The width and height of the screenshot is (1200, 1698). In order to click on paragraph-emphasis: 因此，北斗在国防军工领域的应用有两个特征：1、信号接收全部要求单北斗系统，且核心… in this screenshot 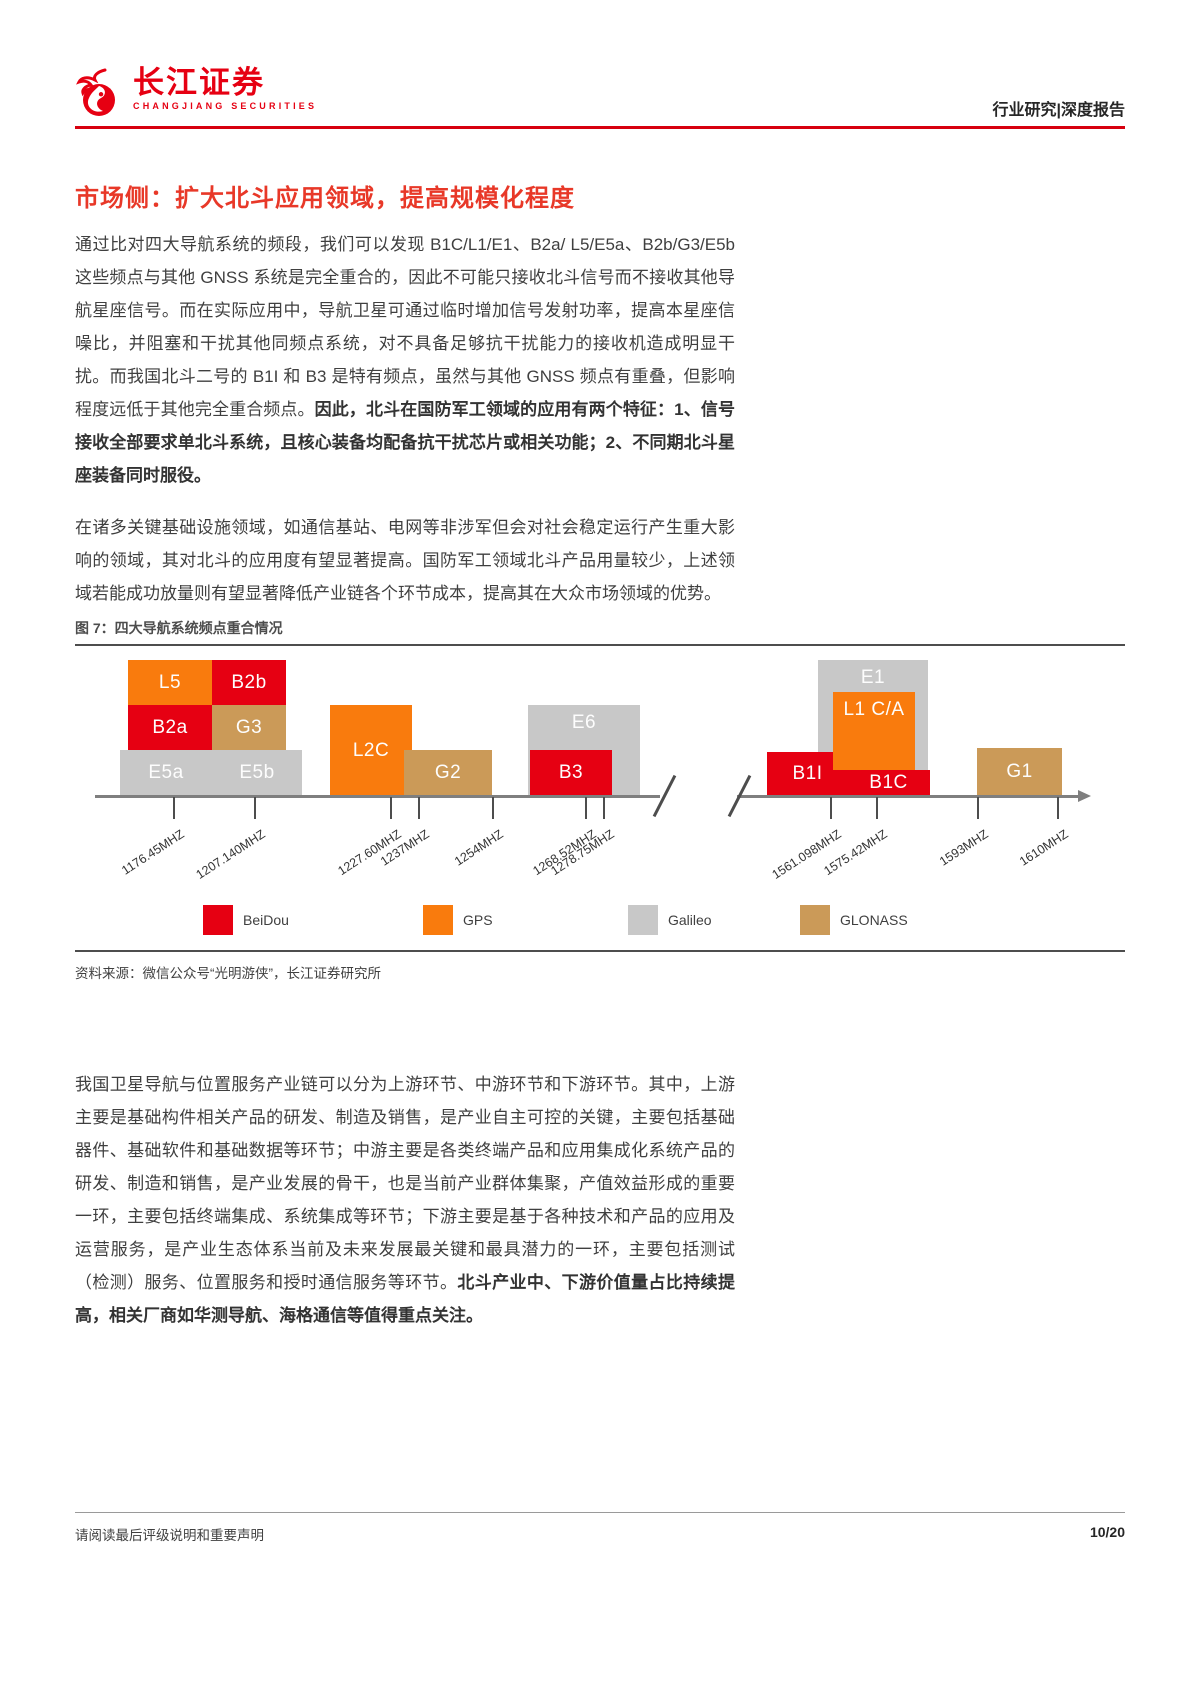, I will do `click(405, 442)`.